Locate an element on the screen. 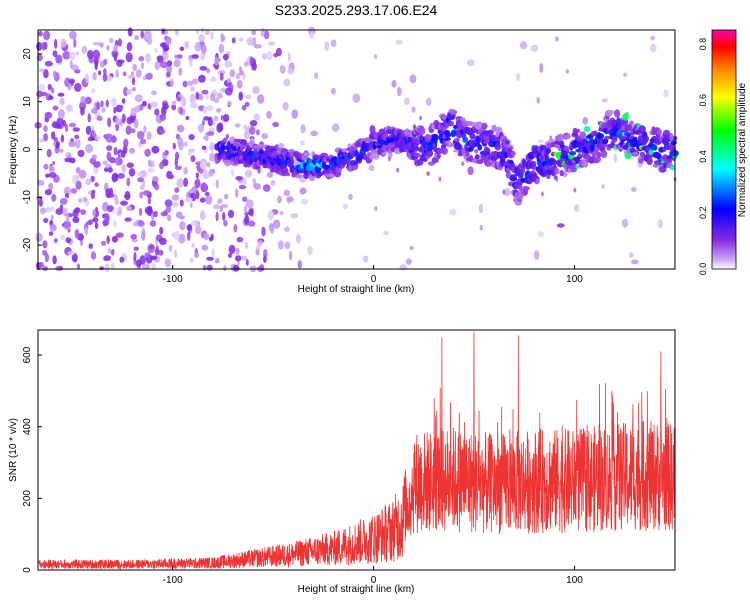 This screenshot has width=750, height=605. spectrogram-x-tick-label: -100 is located at coordinates (173, 279).